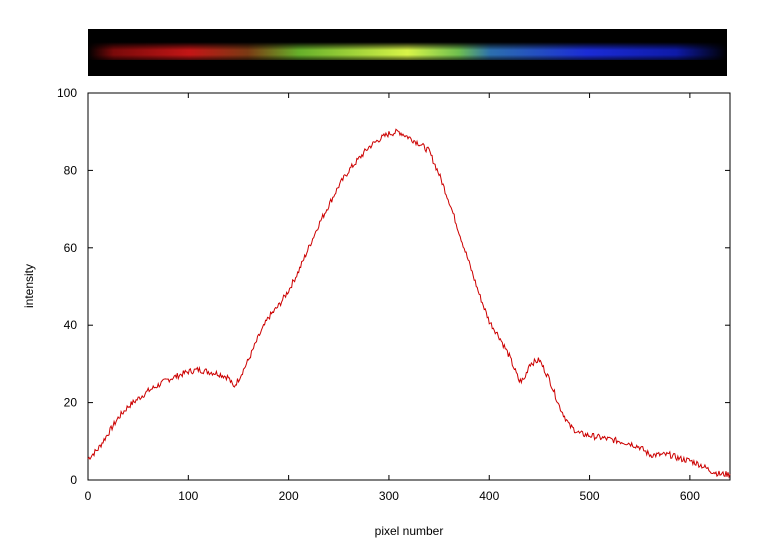 This screenshot has height=551, width=768. What do you see at coordinates (67, 93) in the screenshot?
I see `y-tick-label: 100` at bounding box center [67, 93].